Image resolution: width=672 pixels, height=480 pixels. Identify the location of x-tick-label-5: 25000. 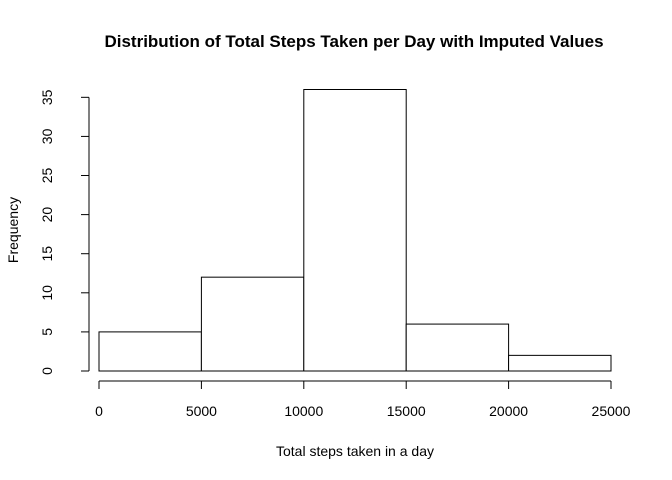
(611, 411).